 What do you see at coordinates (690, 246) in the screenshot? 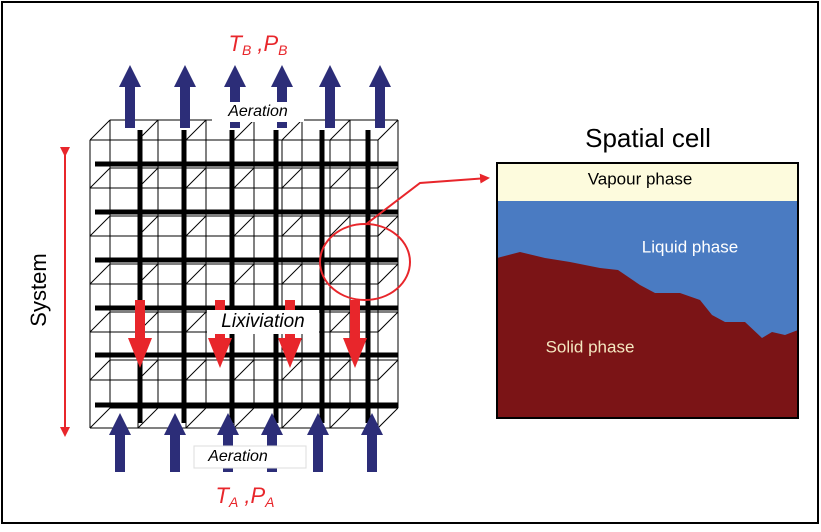
I see `liquid-label: Liquid phase` at bounding box center [690, 246].